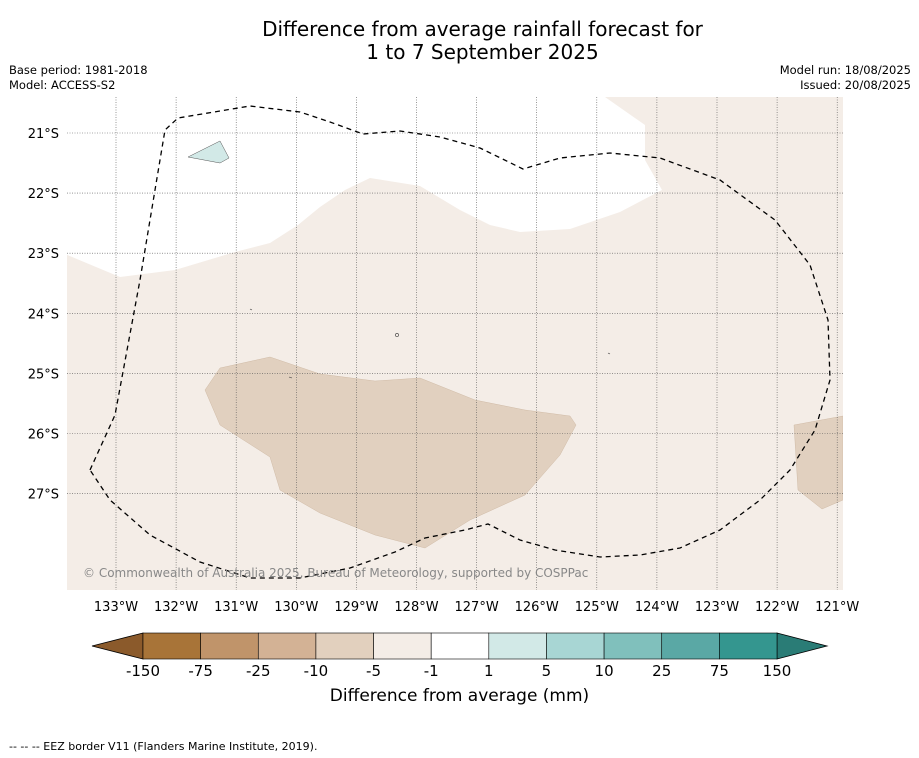 This screenshot has width=919, height=758. What do you see at coordinates (43, 374) in the screenshot?
I see `latitude-label: 25°S` at bounding box center [43, 374].